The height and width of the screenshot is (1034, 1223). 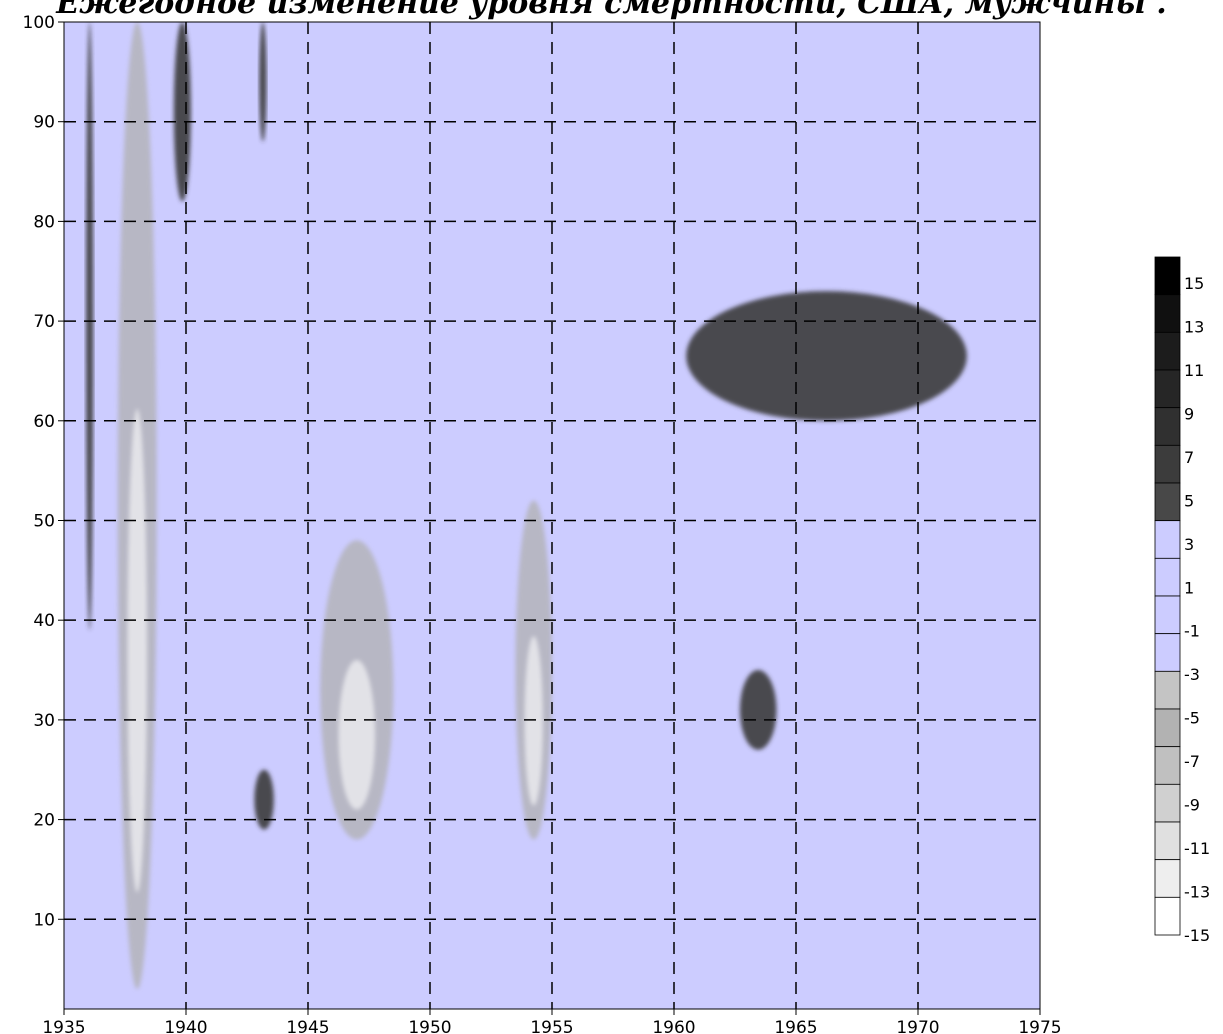 What do you see at coordinates (551, 1026) in the screenshot?
I see `x-tick-label: 1955` at bounding box center [551, 1026].